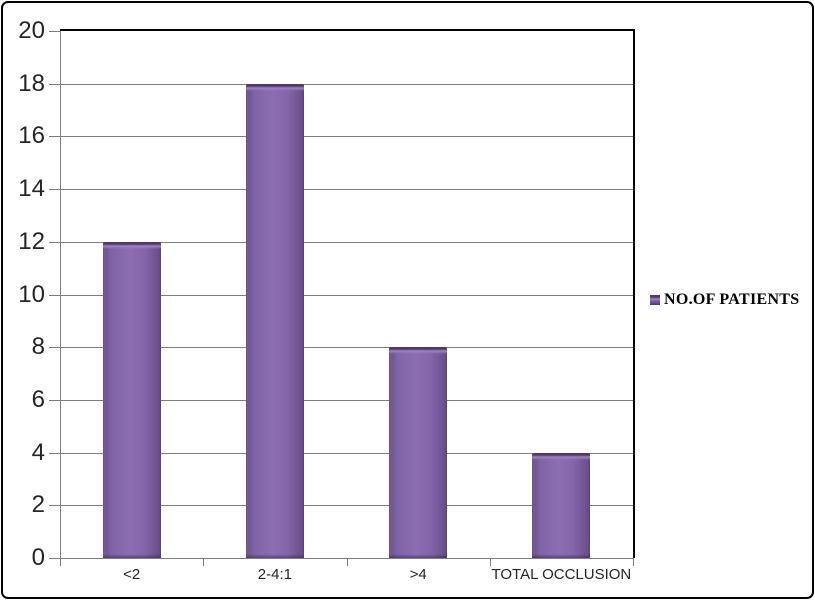 The width and height of the screenshot is (815, 600). I want to click on y-tick-label: 16, so click(31, 136).